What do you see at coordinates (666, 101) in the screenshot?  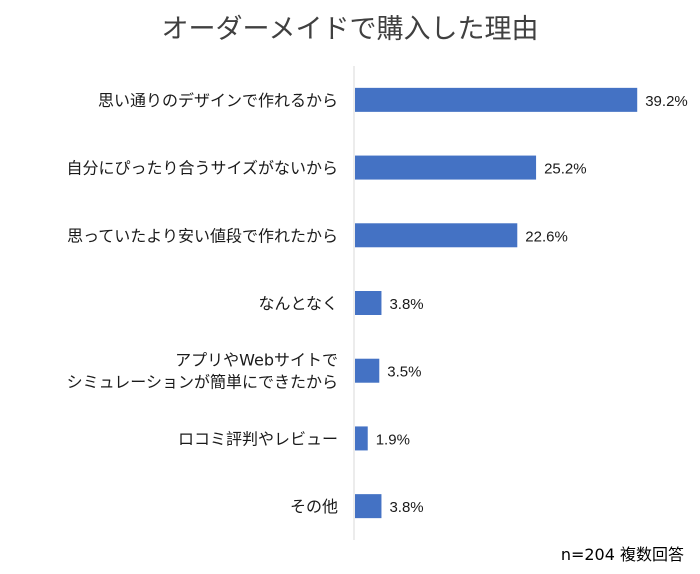 I see `value-label-1: 39.2%` at bounding box center [666, 101].